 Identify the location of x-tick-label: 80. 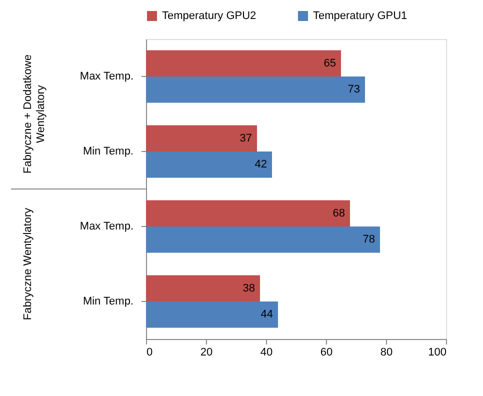
(386, 352).